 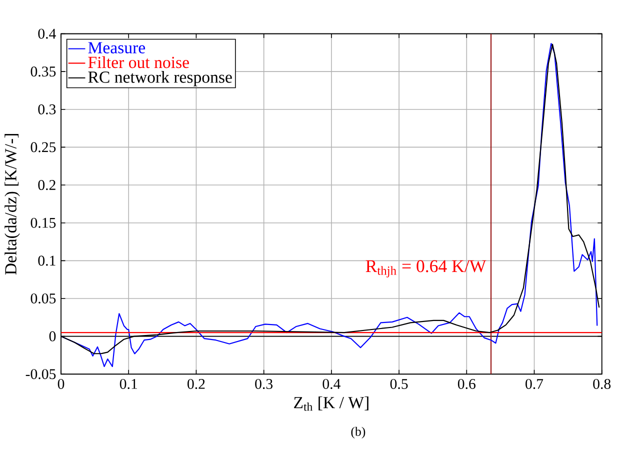 I want to click on y-axis-title: Delta(da/dz) [K/W/-], so click(x=12, y=204).